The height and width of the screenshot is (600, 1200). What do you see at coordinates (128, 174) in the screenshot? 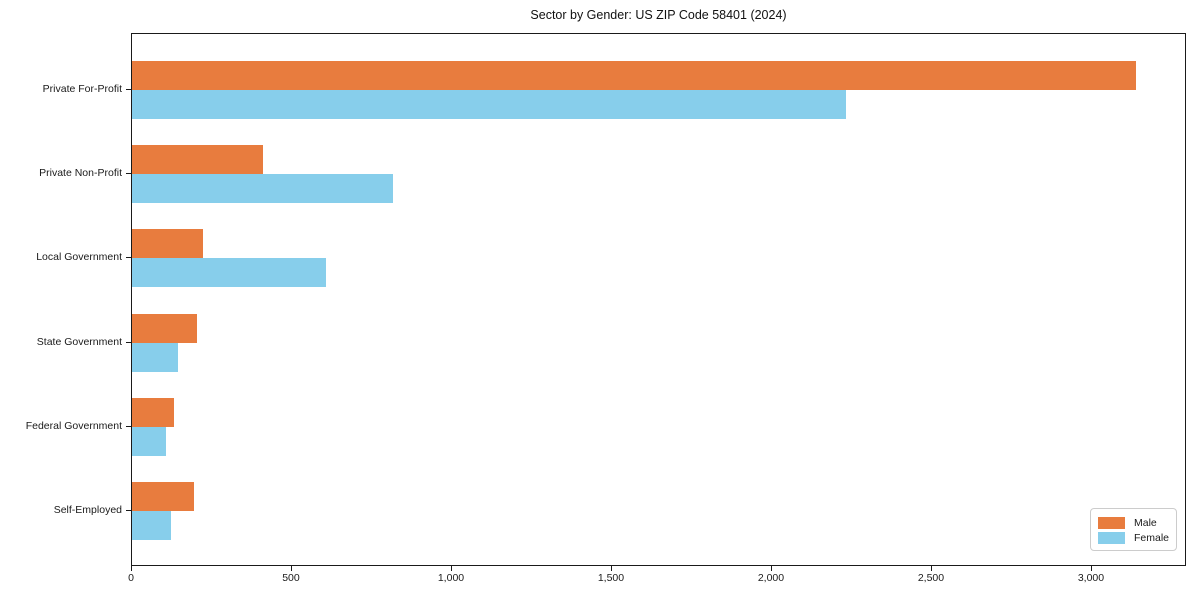
I see `y-tick-private-non-profit` at bounding box center [128, 174].